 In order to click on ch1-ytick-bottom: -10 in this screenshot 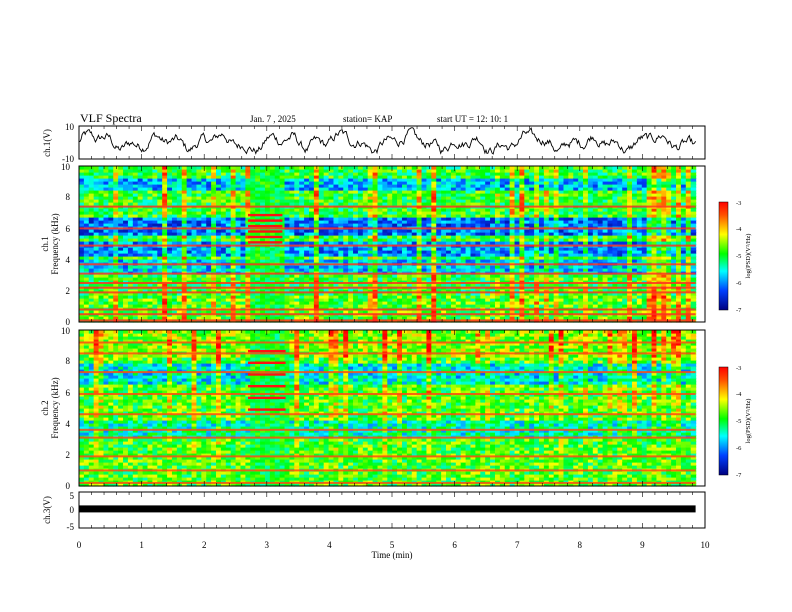, I will do `click(68, 159)`.